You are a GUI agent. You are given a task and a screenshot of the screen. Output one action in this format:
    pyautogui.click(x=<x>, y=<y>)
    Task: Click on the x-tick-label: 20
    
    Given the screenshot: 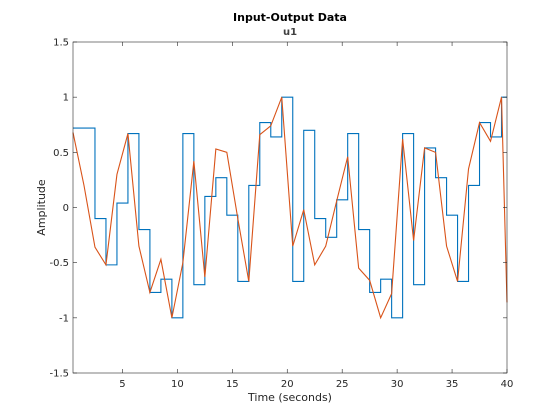 What is the action you would take?
    pyautogui.click(x=287, y=384)
    